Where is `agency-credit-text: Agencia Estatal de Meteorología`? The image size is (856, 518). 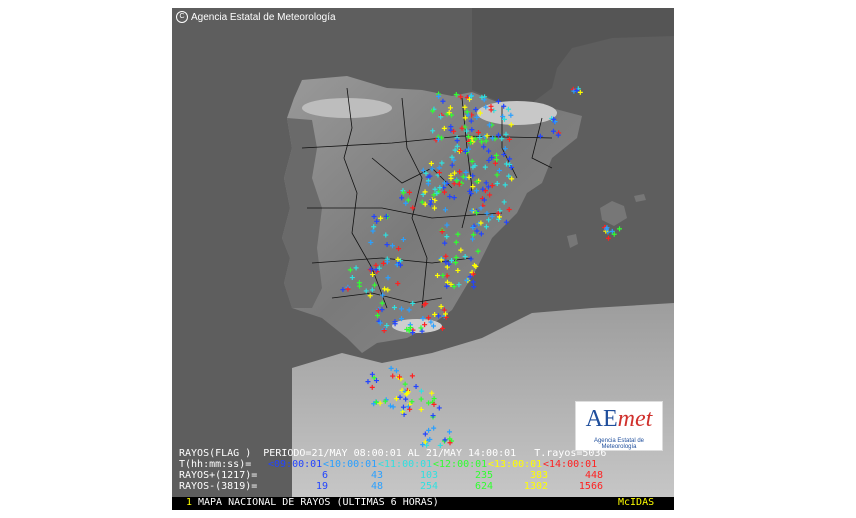 agency-credit-text: Agencia Estatal de Meteorología is located at coordinates (263, 17).